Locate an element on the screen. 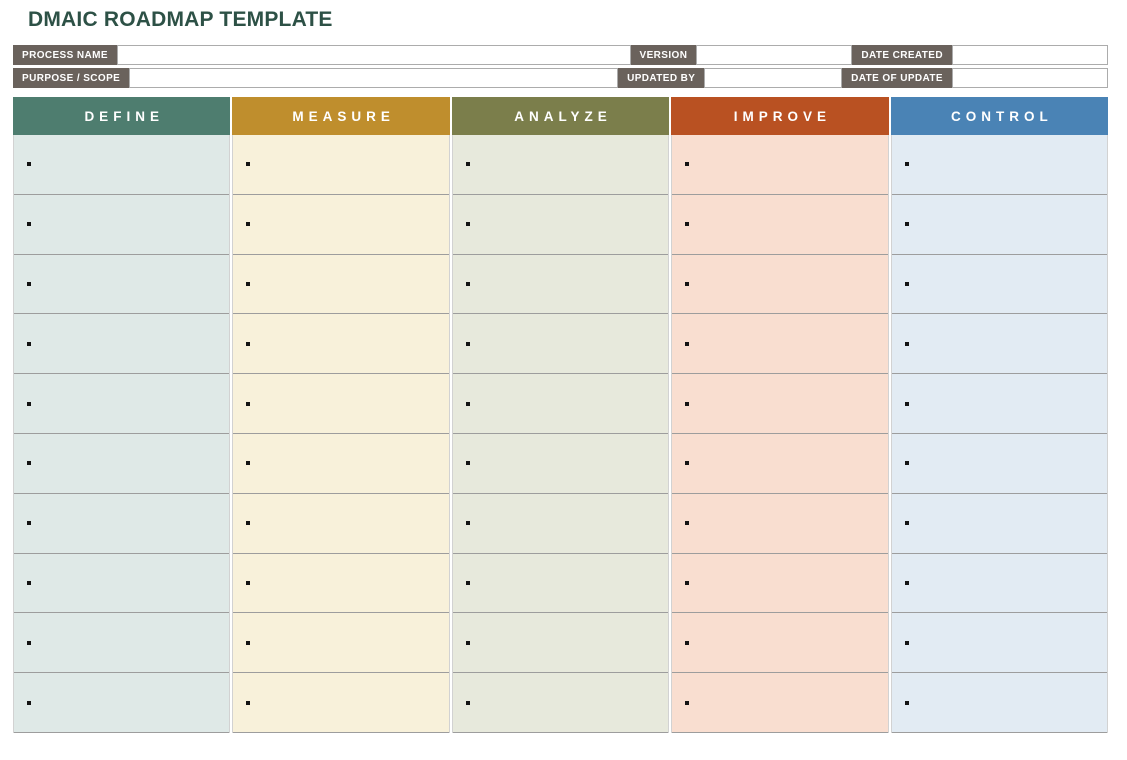  version-label: VERSION is located at coordinates (663, 55).